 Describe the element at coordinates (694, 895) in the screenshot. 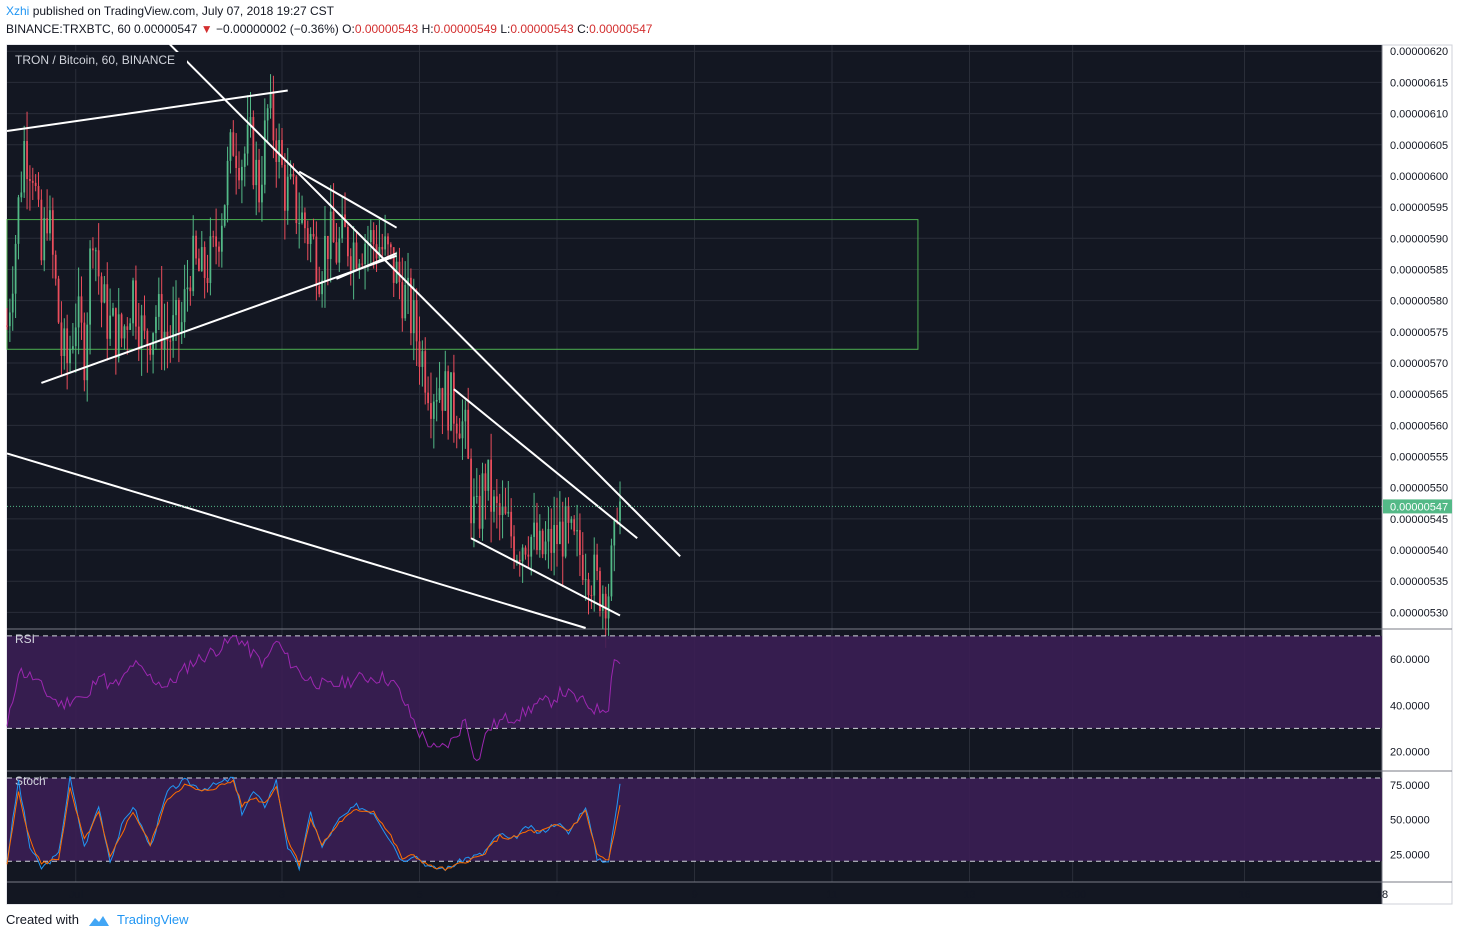

I see `x-tick-label: 9` at that location.